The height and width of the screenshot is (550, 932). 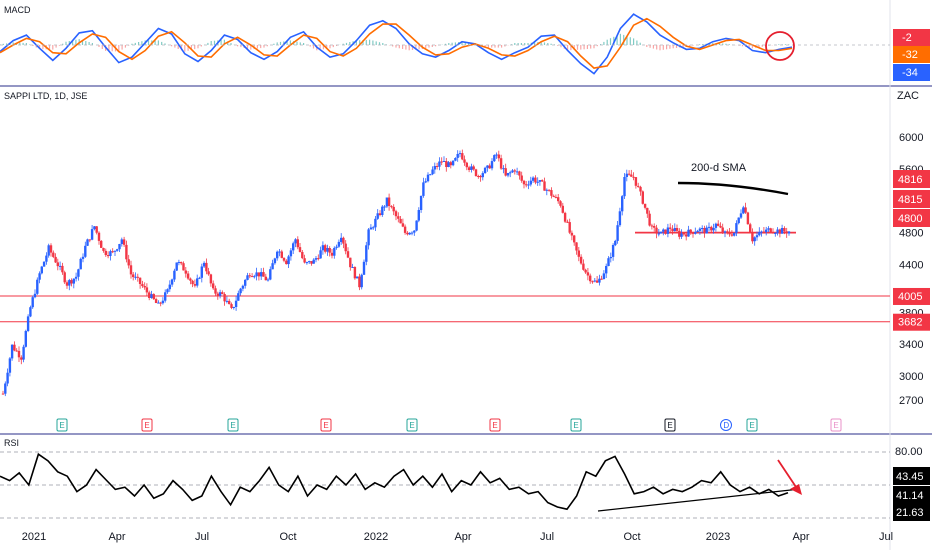 What do you see at coordinates (910, 55) in the screenshot?
I see `macd-tag-text: -32` at bounding box center [910, 55].